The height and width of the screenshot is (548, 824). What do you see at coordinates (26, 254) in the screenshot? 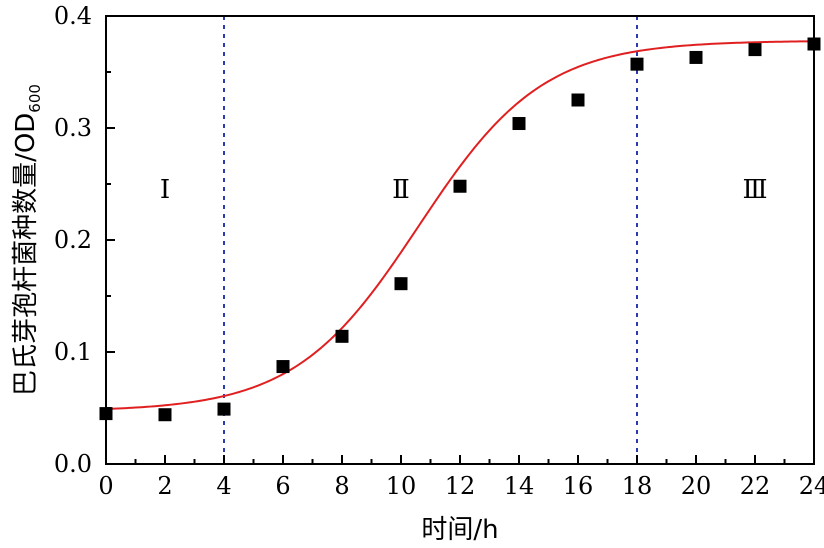
I see `y-axis-title-main: 巴氏芽孢杆菌种数量/OD` at bounding box center [26, 254].